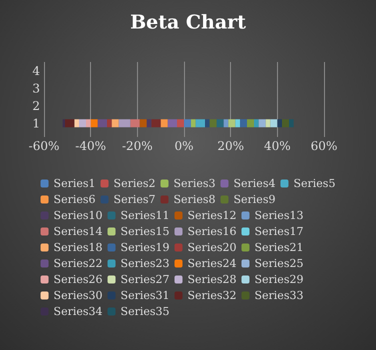 The image size is (376, 350). What do you see at coordinates (277, 146) in the screenshot?
I see `x-tick-label: 40%` at bounding box center [277, 146].